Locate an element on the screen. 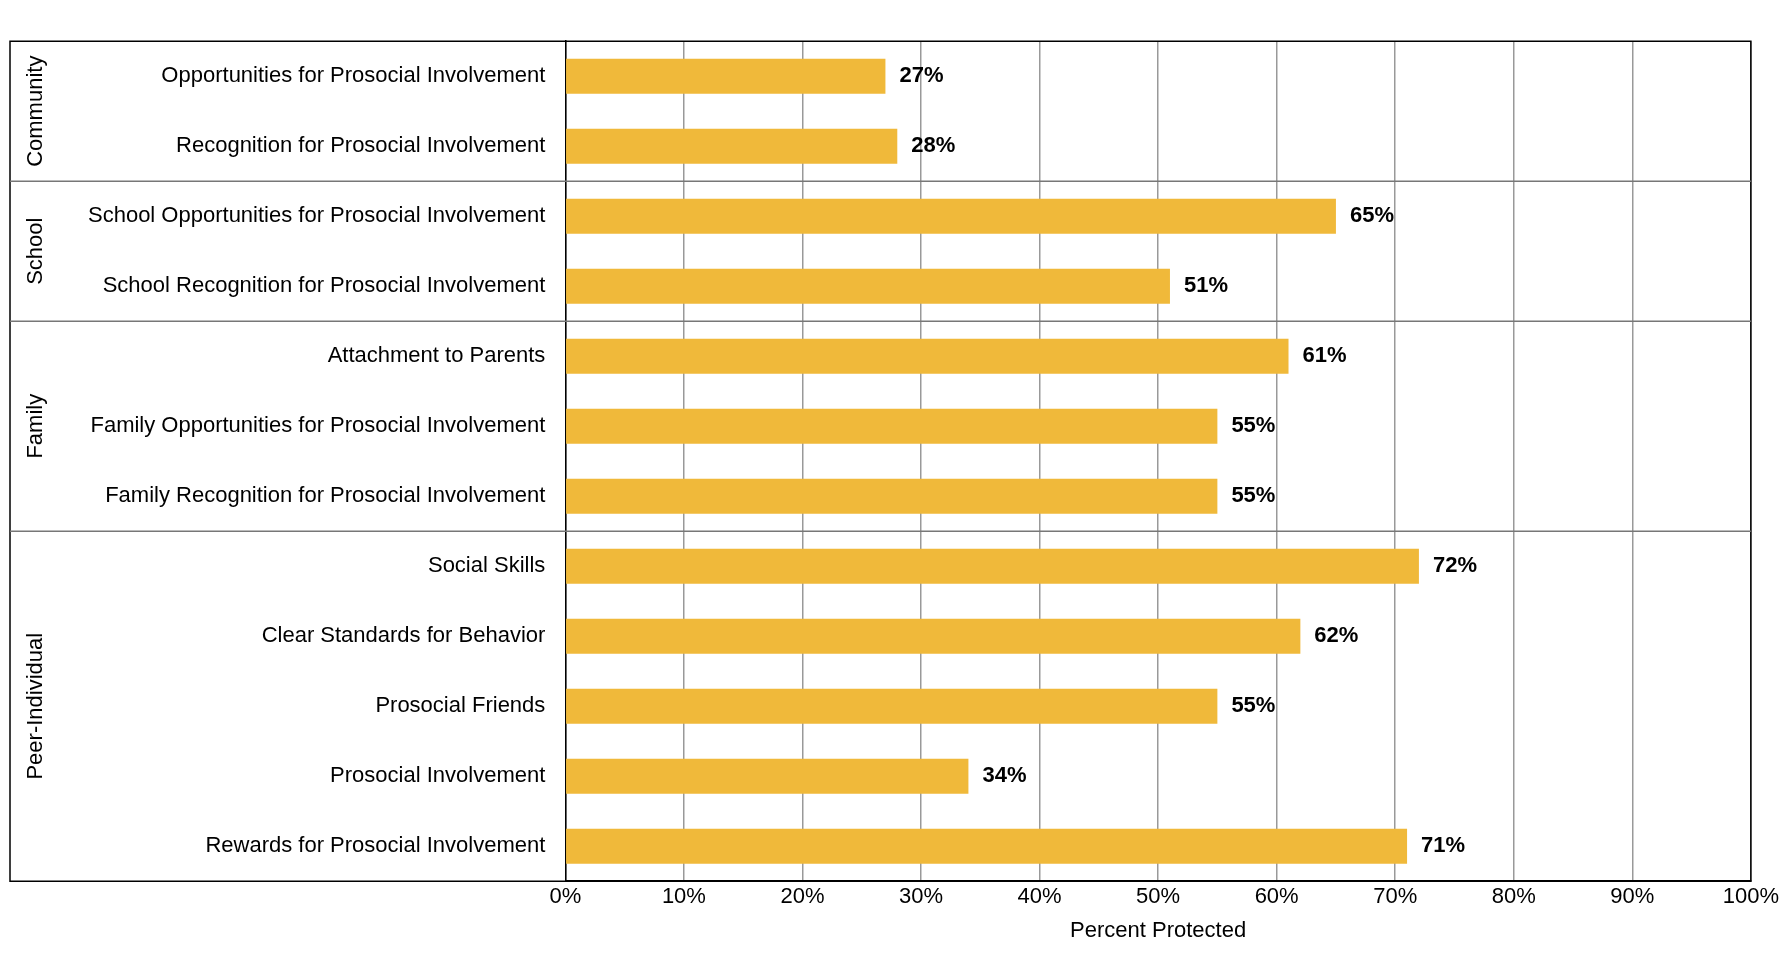 The image size is (1790, 958). y-tick-label: Family Recognition for Prosocial Involvement is located at coordinates (325, 495).